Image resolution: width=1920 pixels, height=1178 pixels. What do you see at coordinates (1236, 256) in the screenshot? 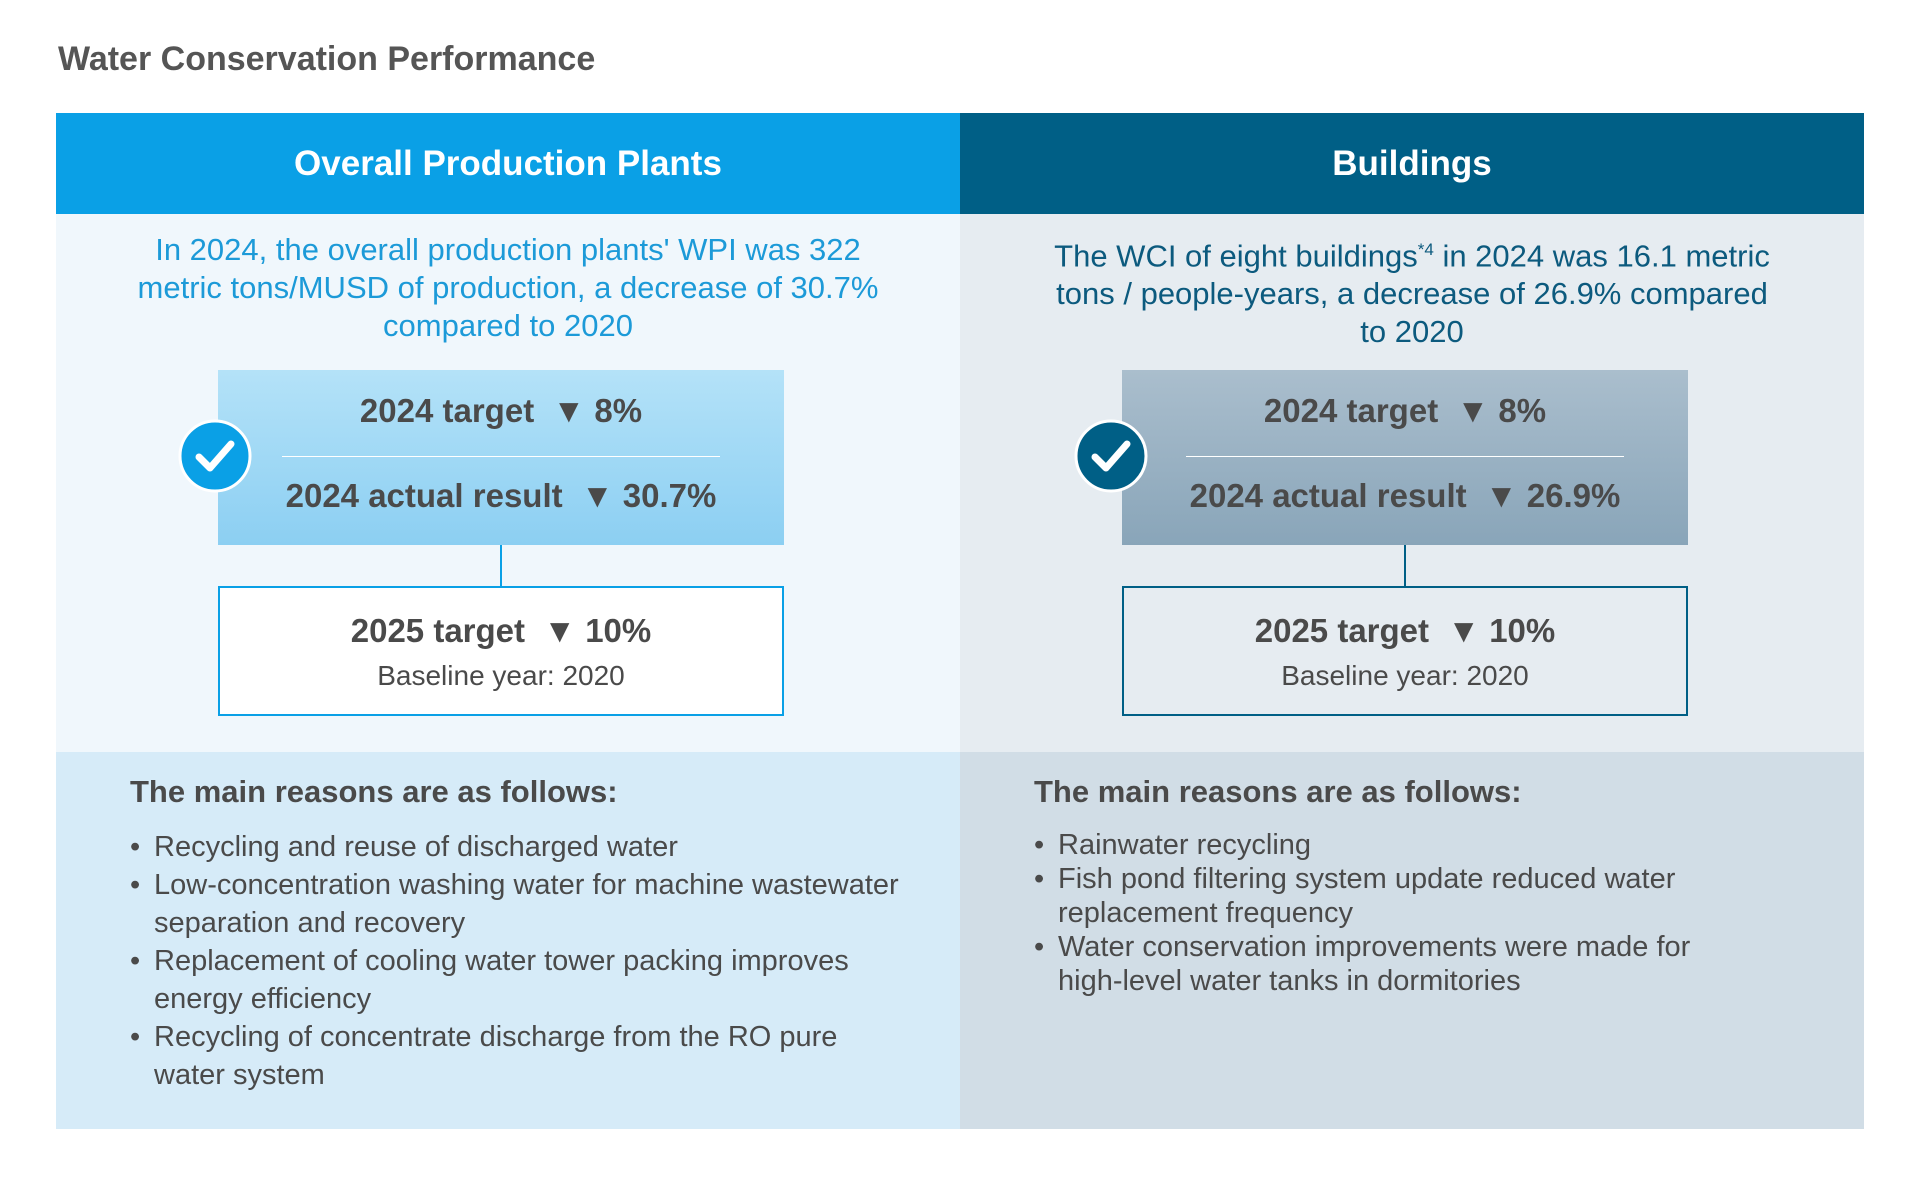
I see `summary-lead: The WCI of eight buildings` at bounding box center [1236, 256].